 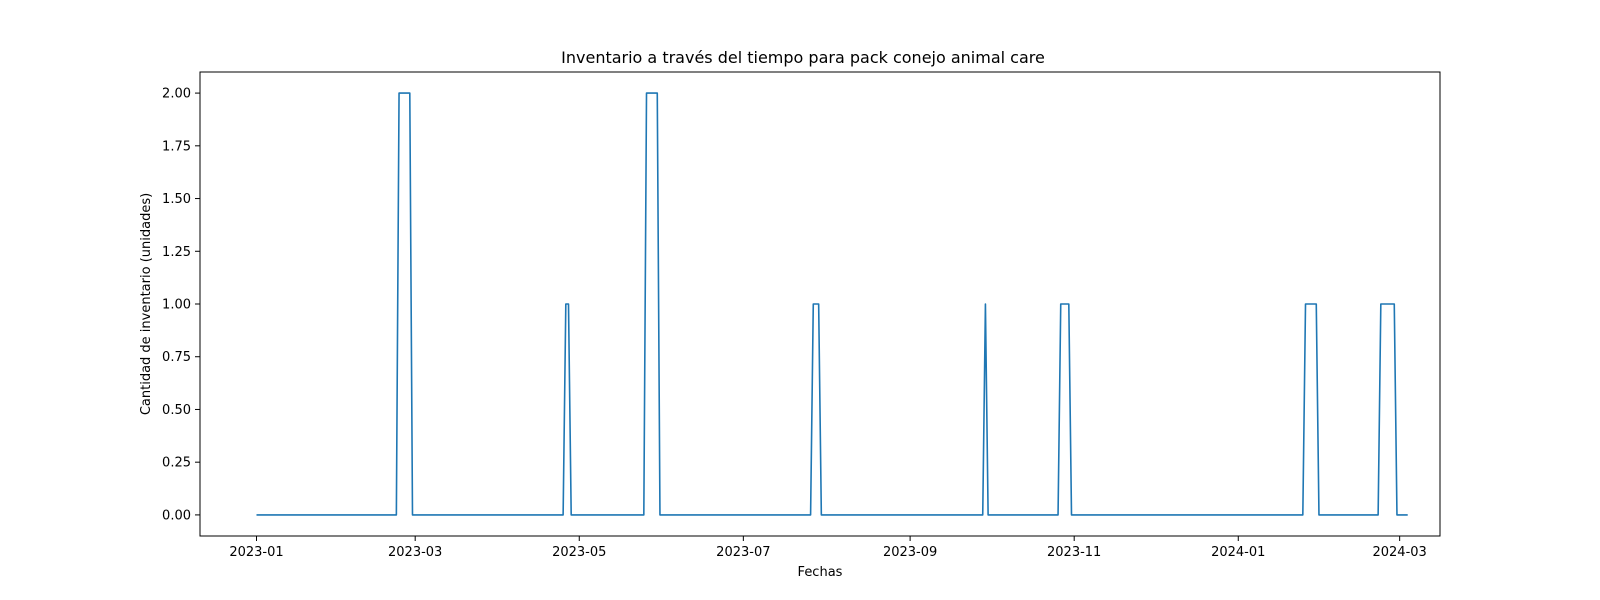 I want to click on y-tick-label: 2.00, so click(x=176, y=94).